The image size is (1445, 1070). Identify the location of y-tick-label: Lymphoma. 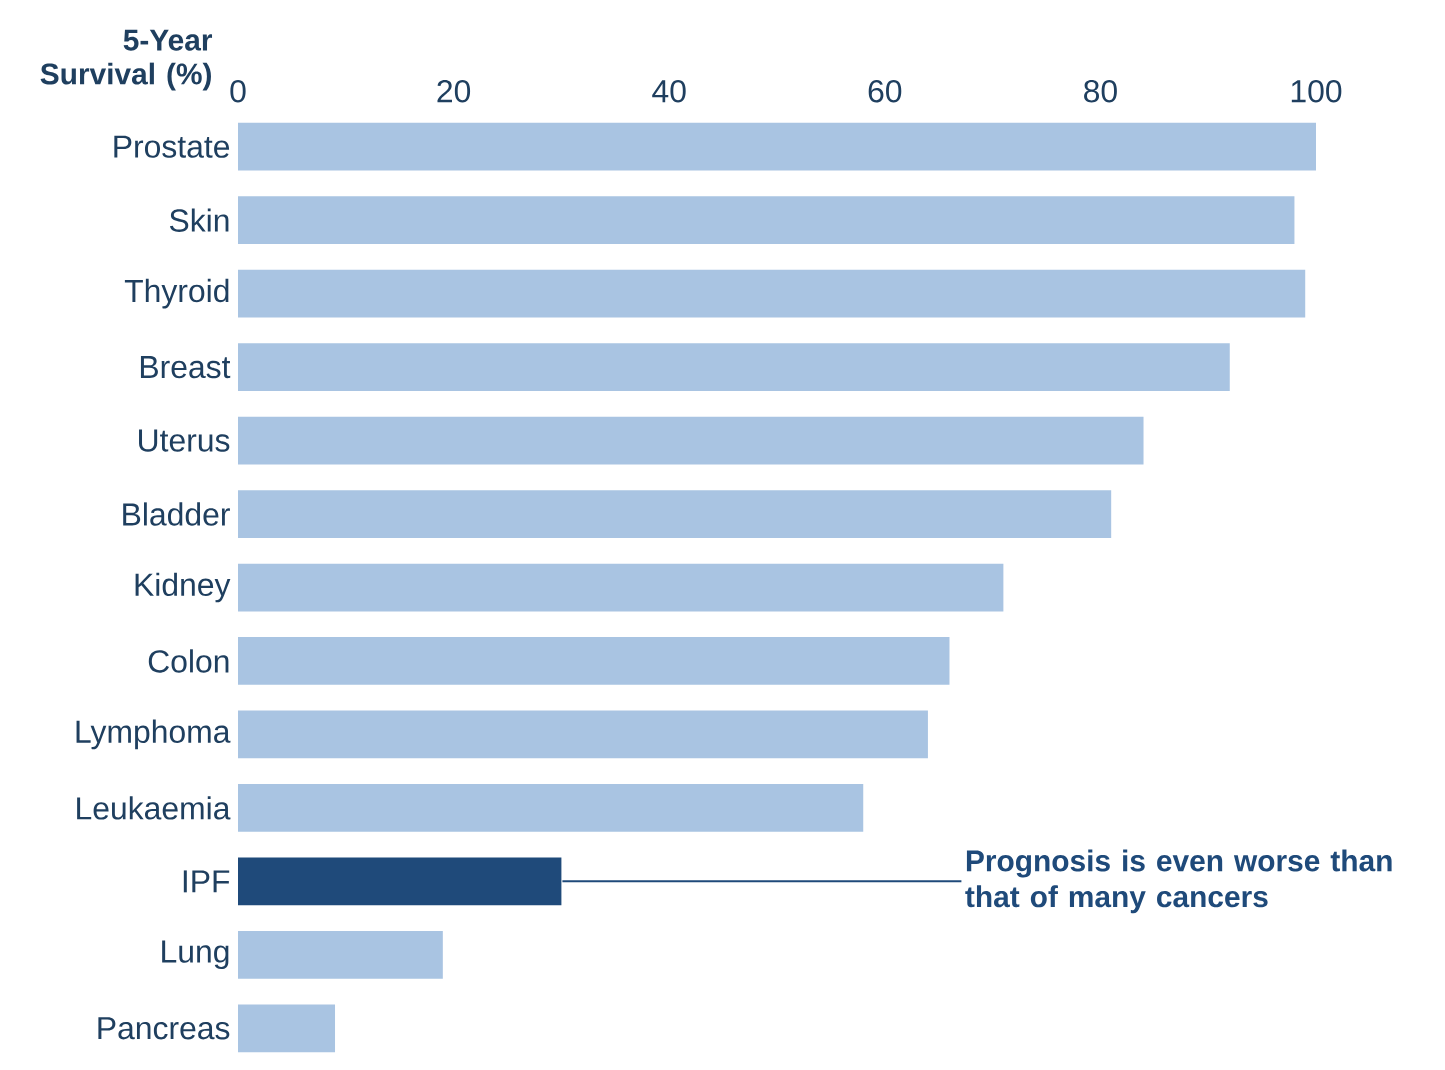
(153, 734).